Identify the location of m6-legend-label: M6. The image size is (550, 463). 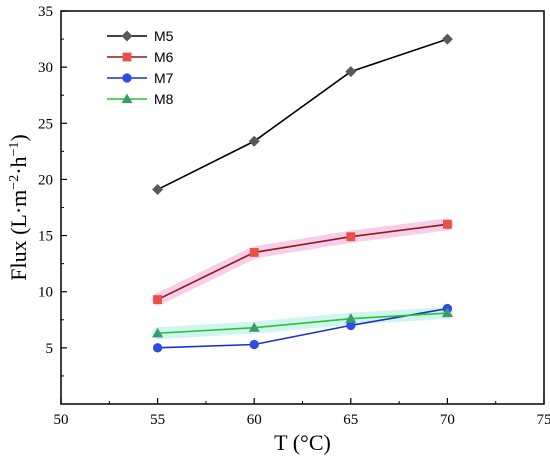
(164, 57).